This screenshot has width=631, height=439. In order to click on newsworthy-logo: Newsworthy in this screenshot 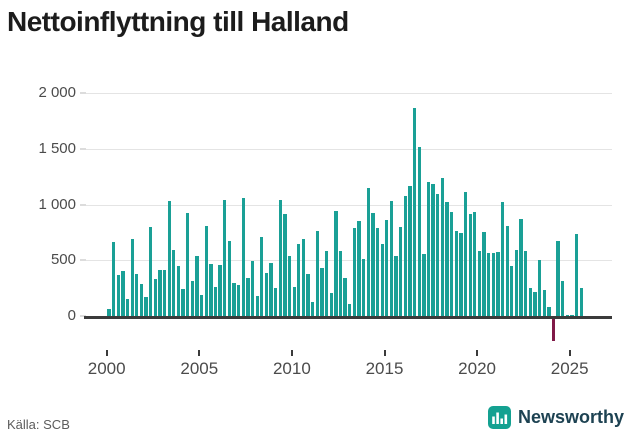, I will do `click(555, 417)`.